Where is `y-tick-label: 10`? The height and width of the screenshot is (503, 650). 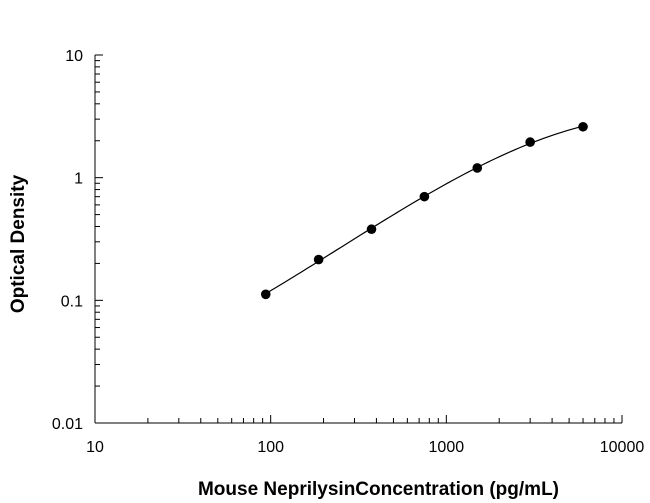 y-tick-label: 10 is located at coordinates (74, 56).